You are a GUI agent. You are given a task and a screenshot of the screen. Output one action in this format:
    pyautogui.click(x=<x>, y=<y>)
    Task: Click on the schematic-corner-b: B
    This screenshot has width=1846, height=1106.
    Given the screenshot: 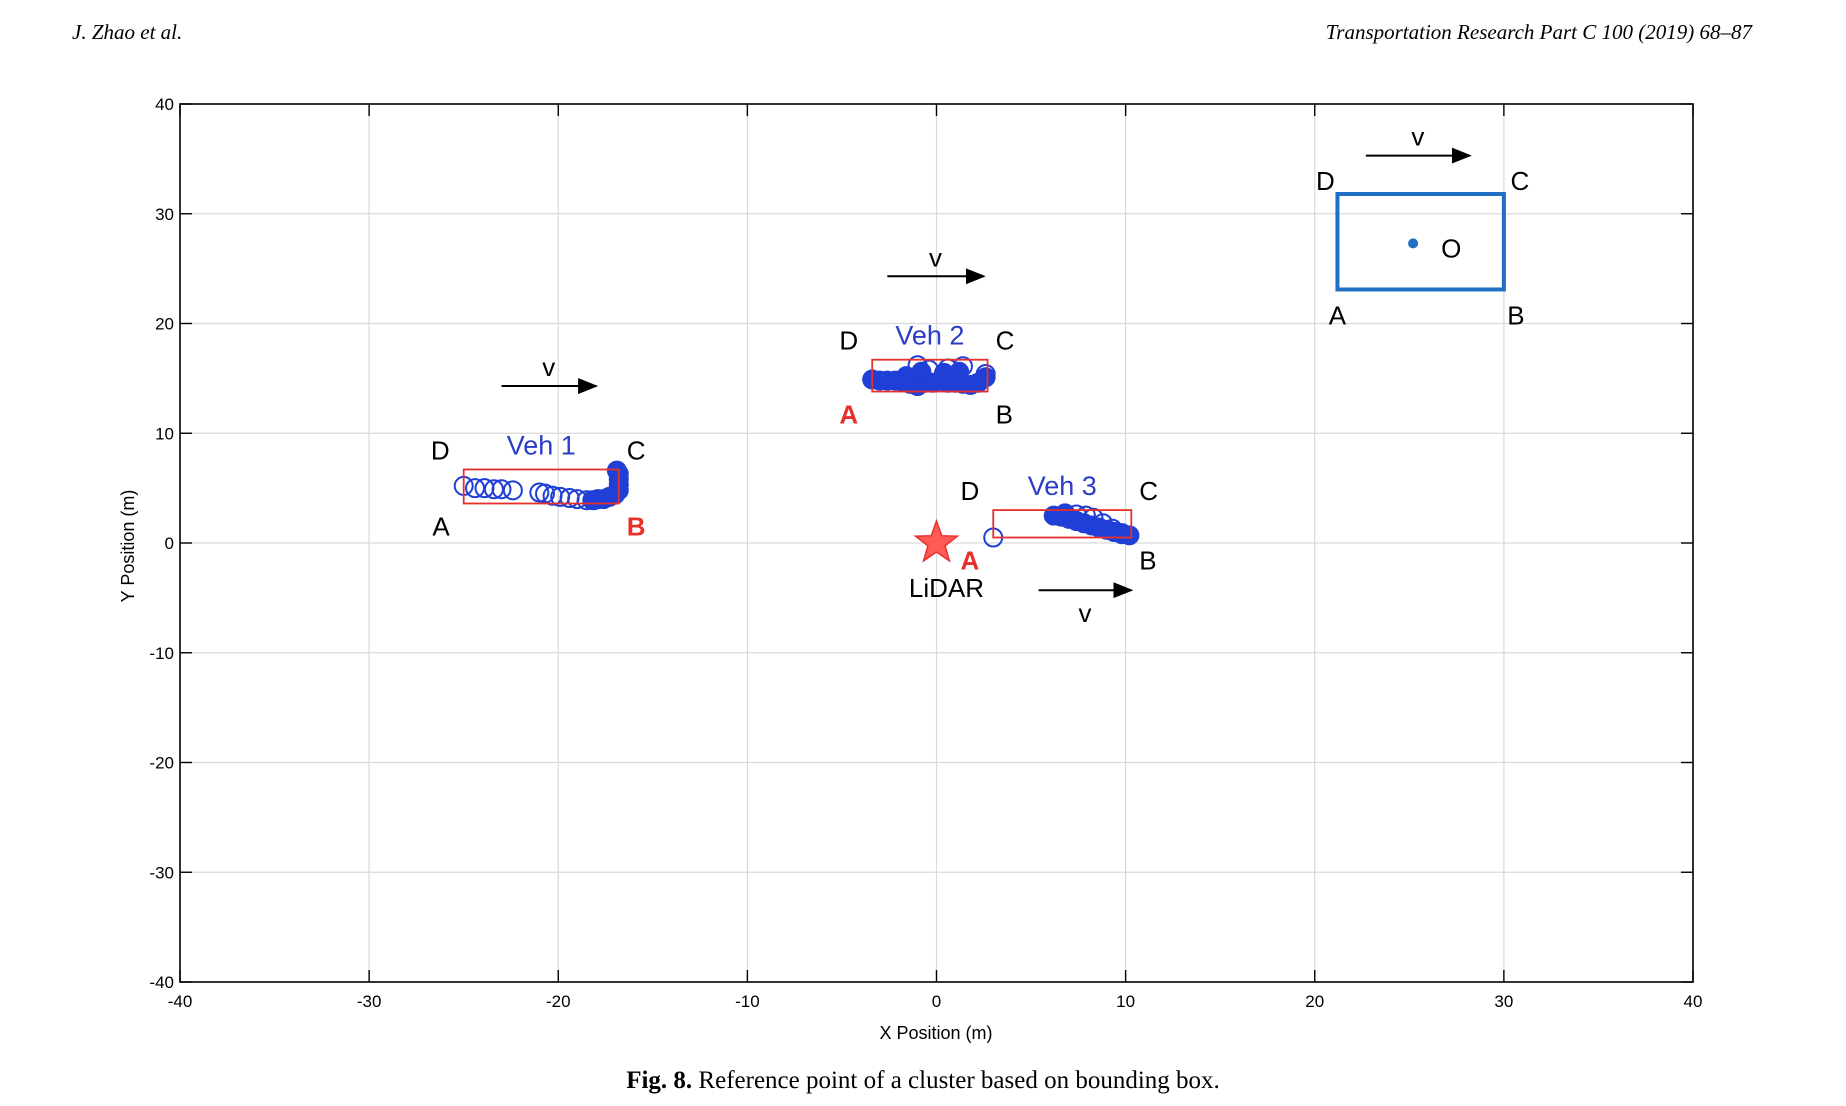 What is the action you would take?
    pyautogui.click(x=1515, y=315)
    